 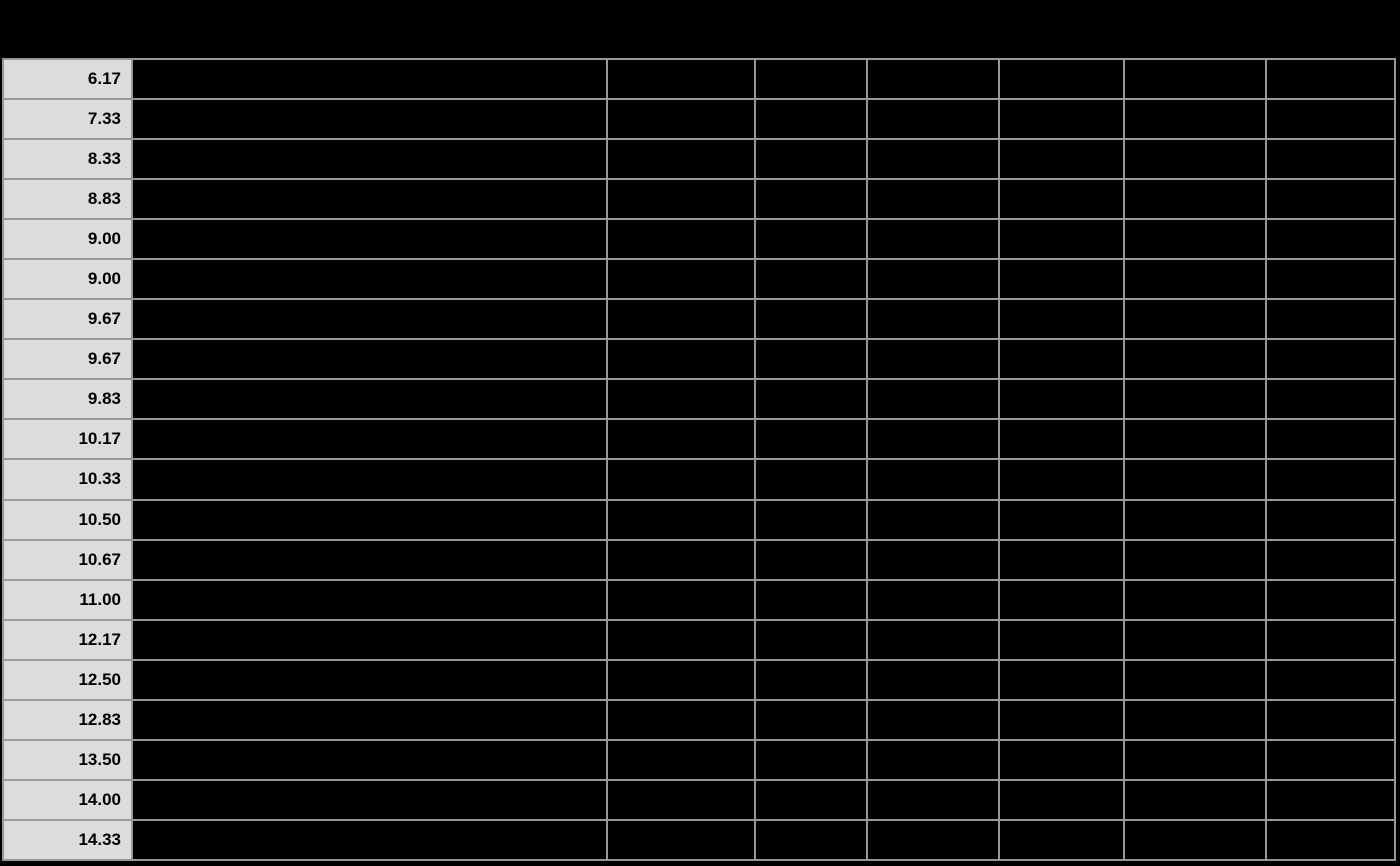 What do you see at coordinates (699, 479) in the screenshot?
I see `table-row: 10.33` at bounding box center [699, 479].